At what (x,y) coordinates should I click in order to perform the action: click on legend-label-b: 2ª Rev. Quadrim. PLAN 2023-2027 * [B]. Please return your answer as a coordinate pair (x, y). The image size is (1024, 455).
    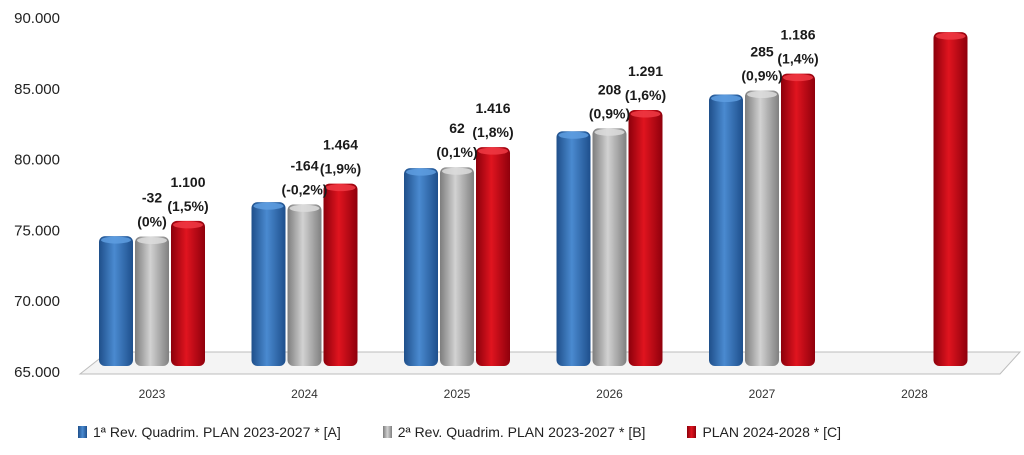
    Looking at the image, I should click on (521, 432).